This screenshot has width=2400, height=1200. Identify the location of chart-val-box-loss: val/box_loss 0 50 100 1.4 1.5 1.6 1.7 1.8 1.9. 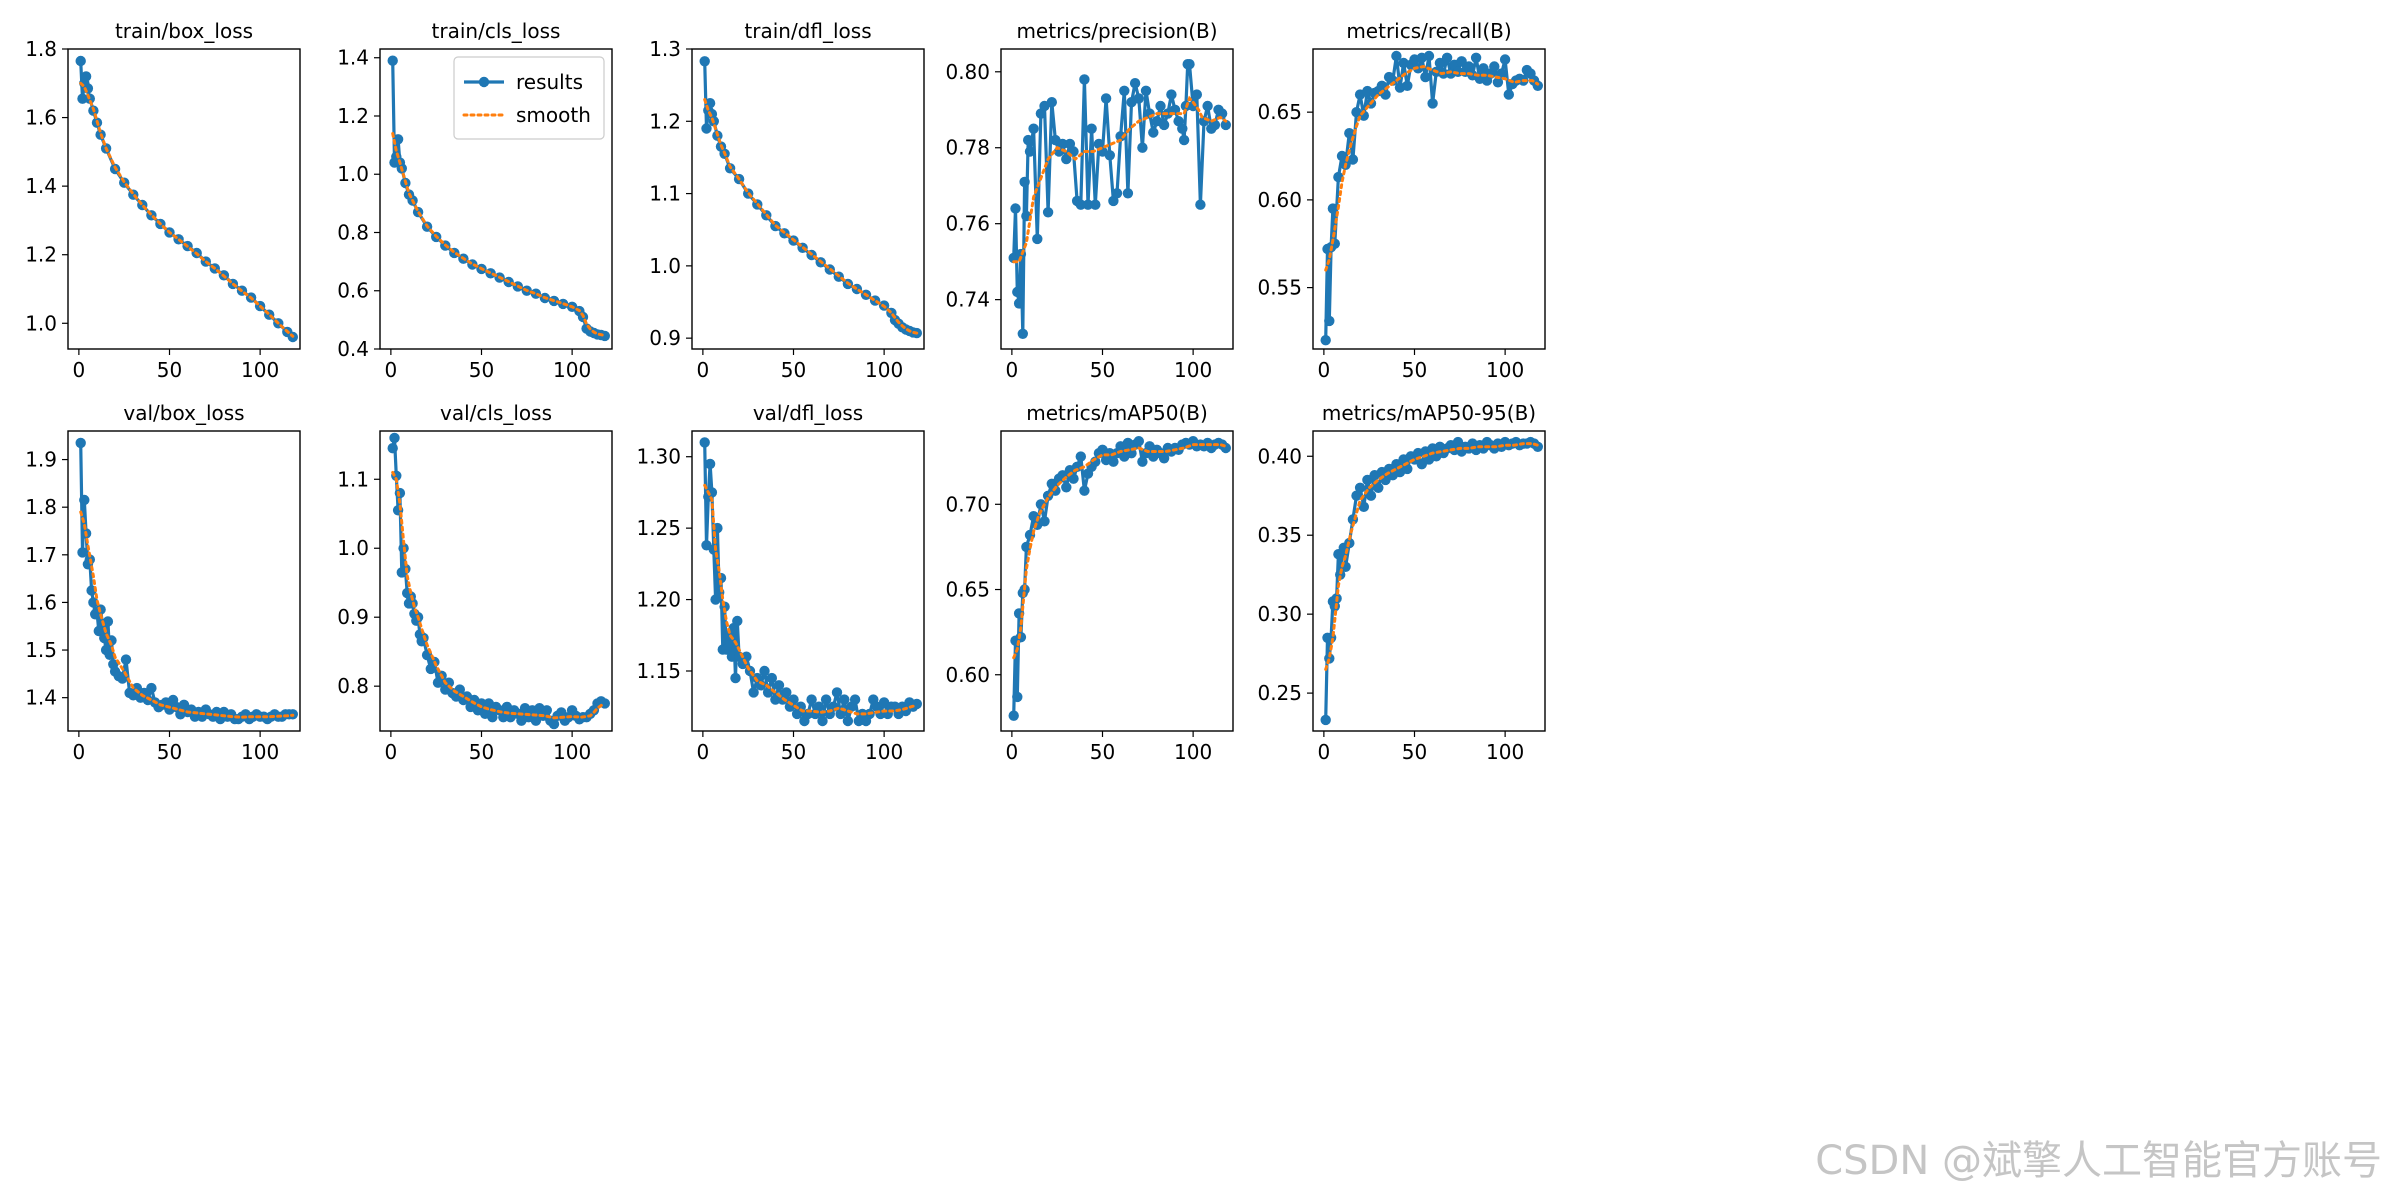
(163, 582).